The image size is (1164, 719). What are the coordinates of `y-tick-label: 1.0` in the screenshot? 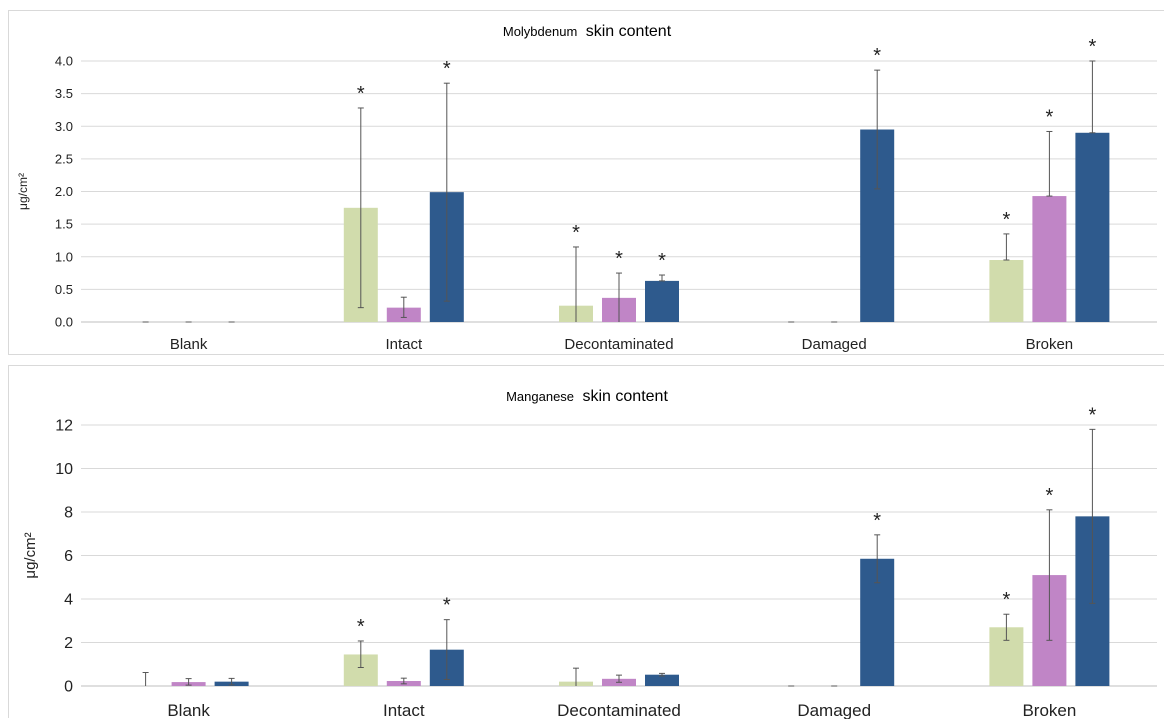 It's located at (64, 256).